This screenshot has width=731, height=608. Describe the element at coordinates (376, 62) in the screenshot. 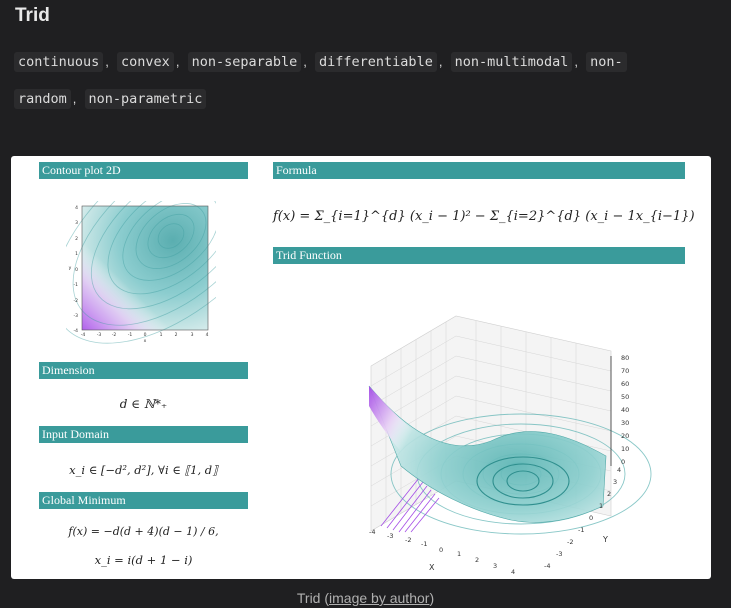

I see `tag: differentiable` at that location.